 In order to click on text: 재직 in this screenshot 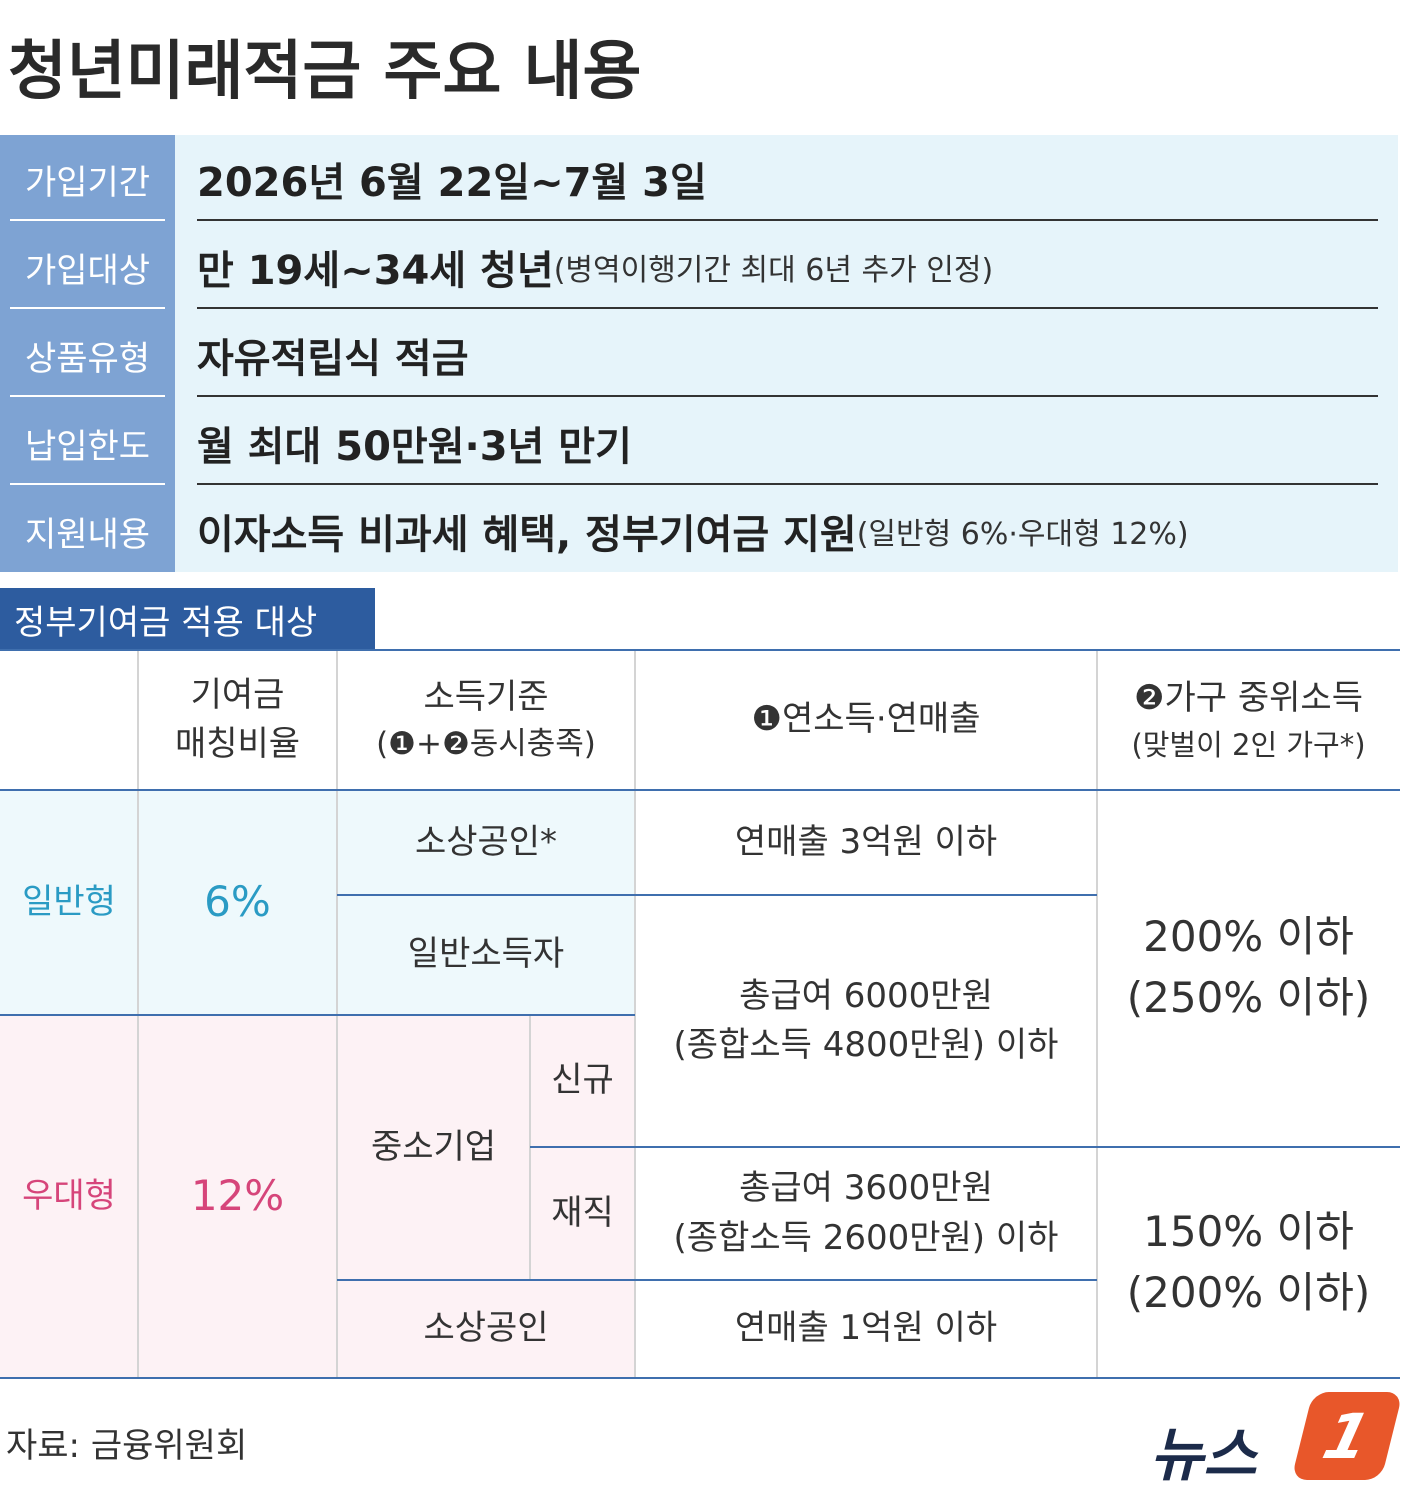, I will do `click(582, 1212)`.